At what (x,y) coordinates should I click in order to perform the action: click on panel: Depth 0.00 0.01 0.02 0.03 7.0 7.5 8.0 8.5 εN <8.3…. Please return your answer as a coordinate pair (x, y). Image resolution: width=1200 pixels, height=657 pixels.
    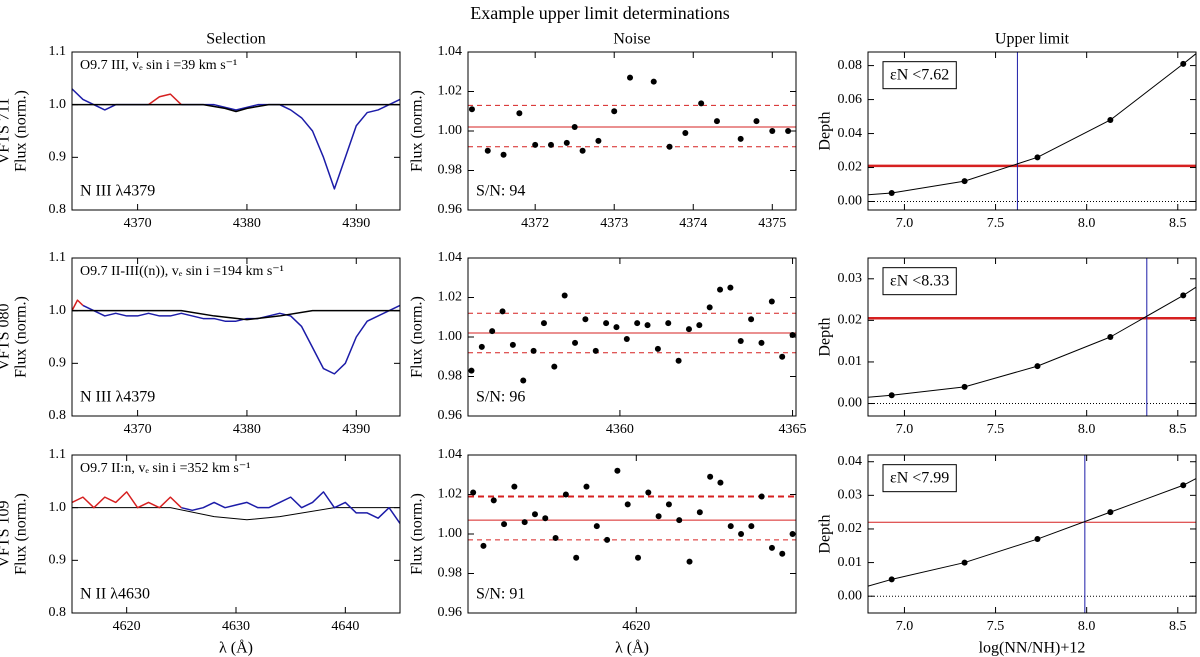
    Looking at the image, I should click on (1007, 347).